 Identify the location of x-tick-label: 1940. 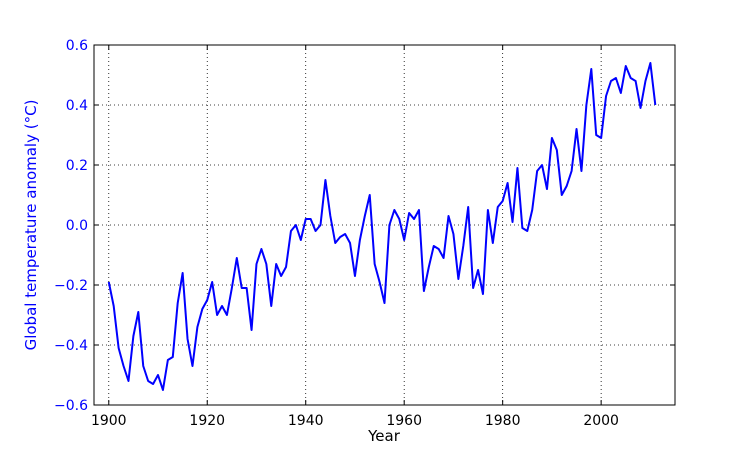
(306, 421).